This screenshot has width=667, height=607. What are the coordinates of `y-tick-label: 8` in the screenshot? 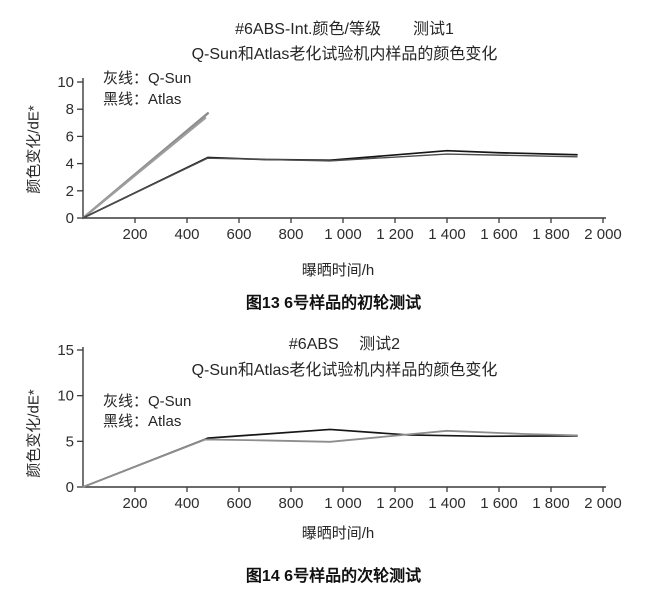 It's located at (70, 109).